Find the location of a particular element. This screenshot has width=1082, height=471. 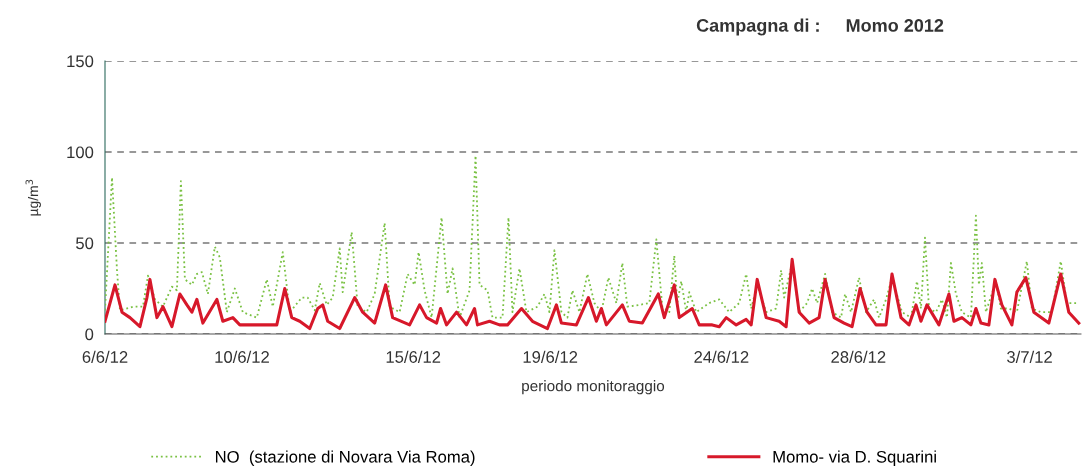

x-tick-label: 28/6/12 is located at coordinates (858, 356).